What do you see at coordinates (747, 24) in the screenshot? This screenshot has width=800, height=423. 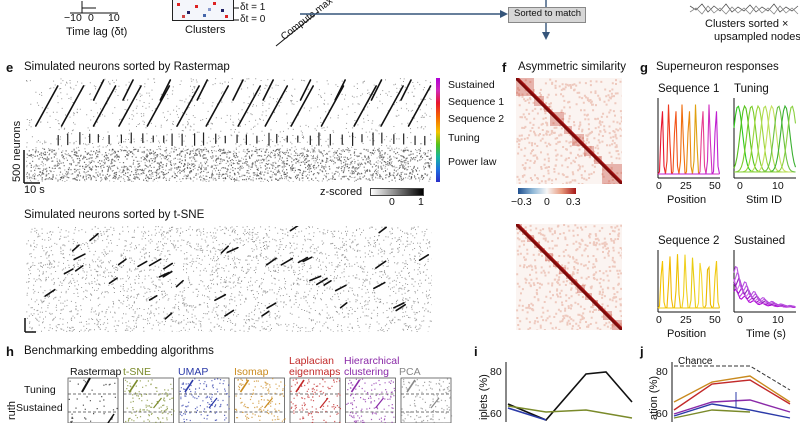 I see `clusters-sorted-label: Clusters sorted ×` at bounding box center [747, 24].